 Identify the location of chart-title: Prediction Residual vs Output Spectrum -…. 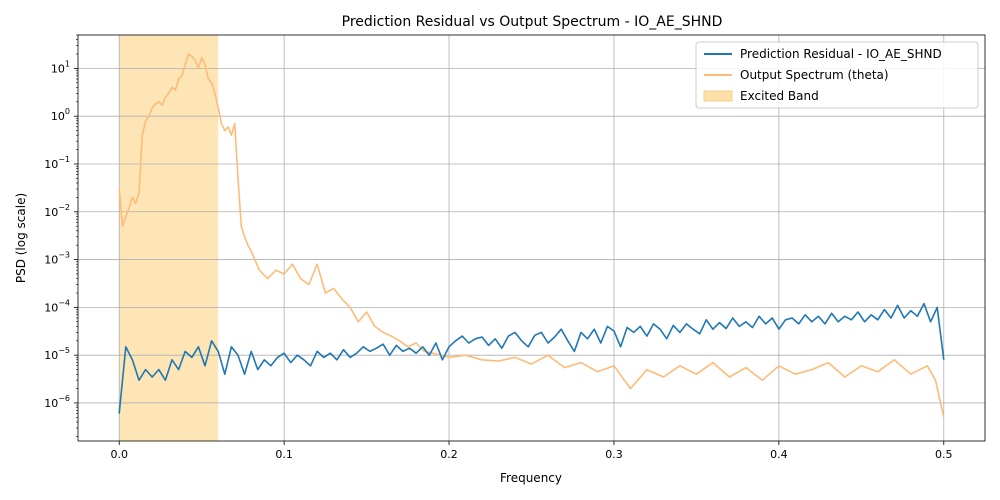
(532, 22).